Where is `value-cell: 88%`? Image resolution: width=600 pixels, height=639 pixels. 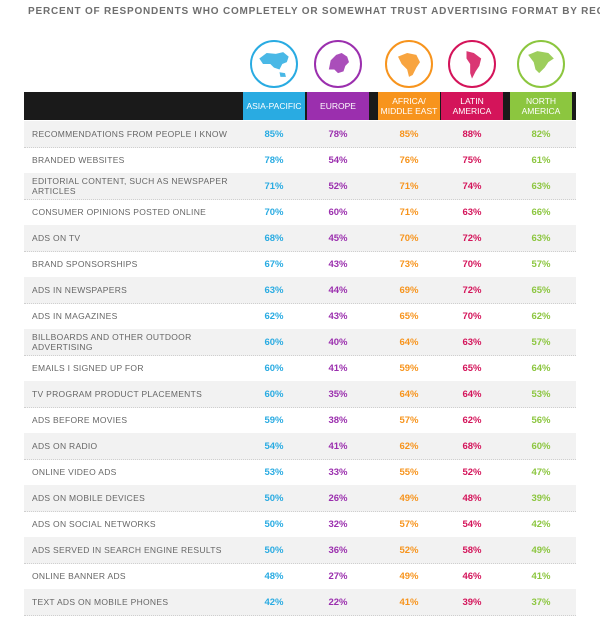 value-cell: 88% is located at coordinates (472, 134).